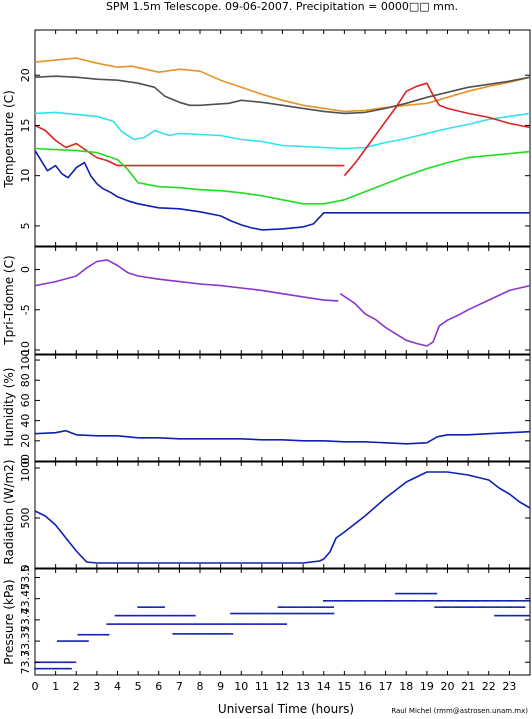 Image resolution: width=532 pixels, height=719 pixels. Describe the element at coordinates (25, 400) in the screenshot. I see `y-tick-label: 60` at that location.